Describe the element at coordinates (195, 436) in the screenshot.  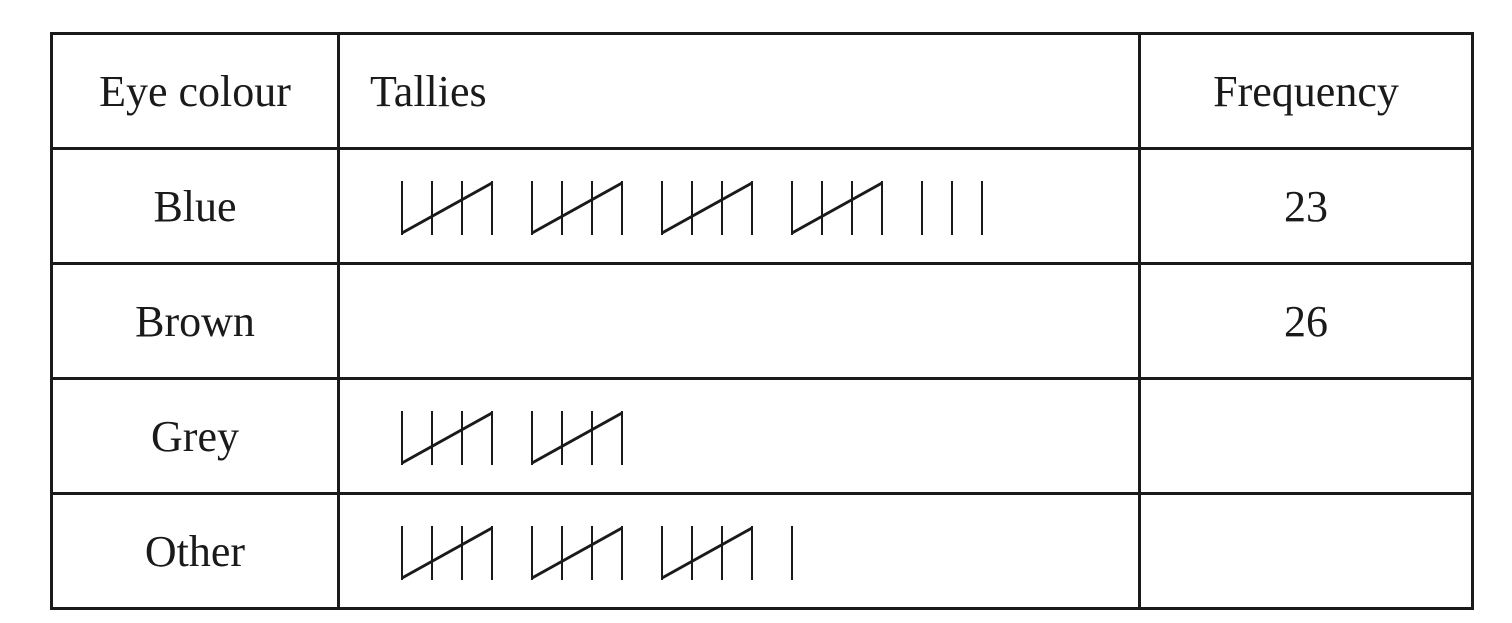
I see `eye-colour-cell: Grey` at that location.